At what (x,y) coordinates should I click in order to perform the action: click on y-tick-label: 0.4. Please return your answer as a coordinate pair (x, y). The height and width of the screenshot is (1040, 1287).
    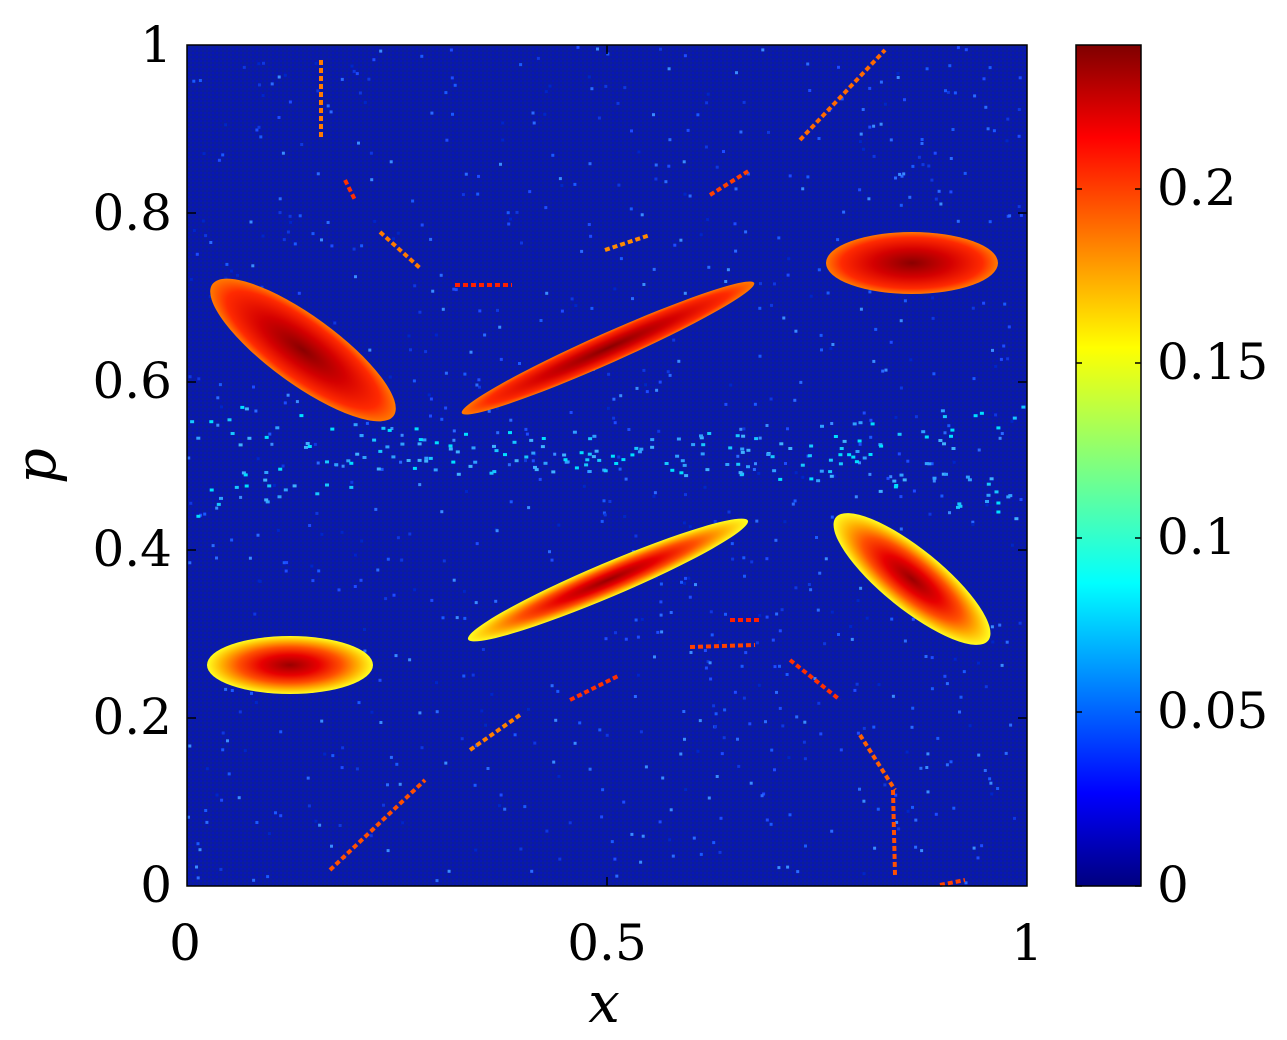
    Looking at the image, I should click on (132, 549).